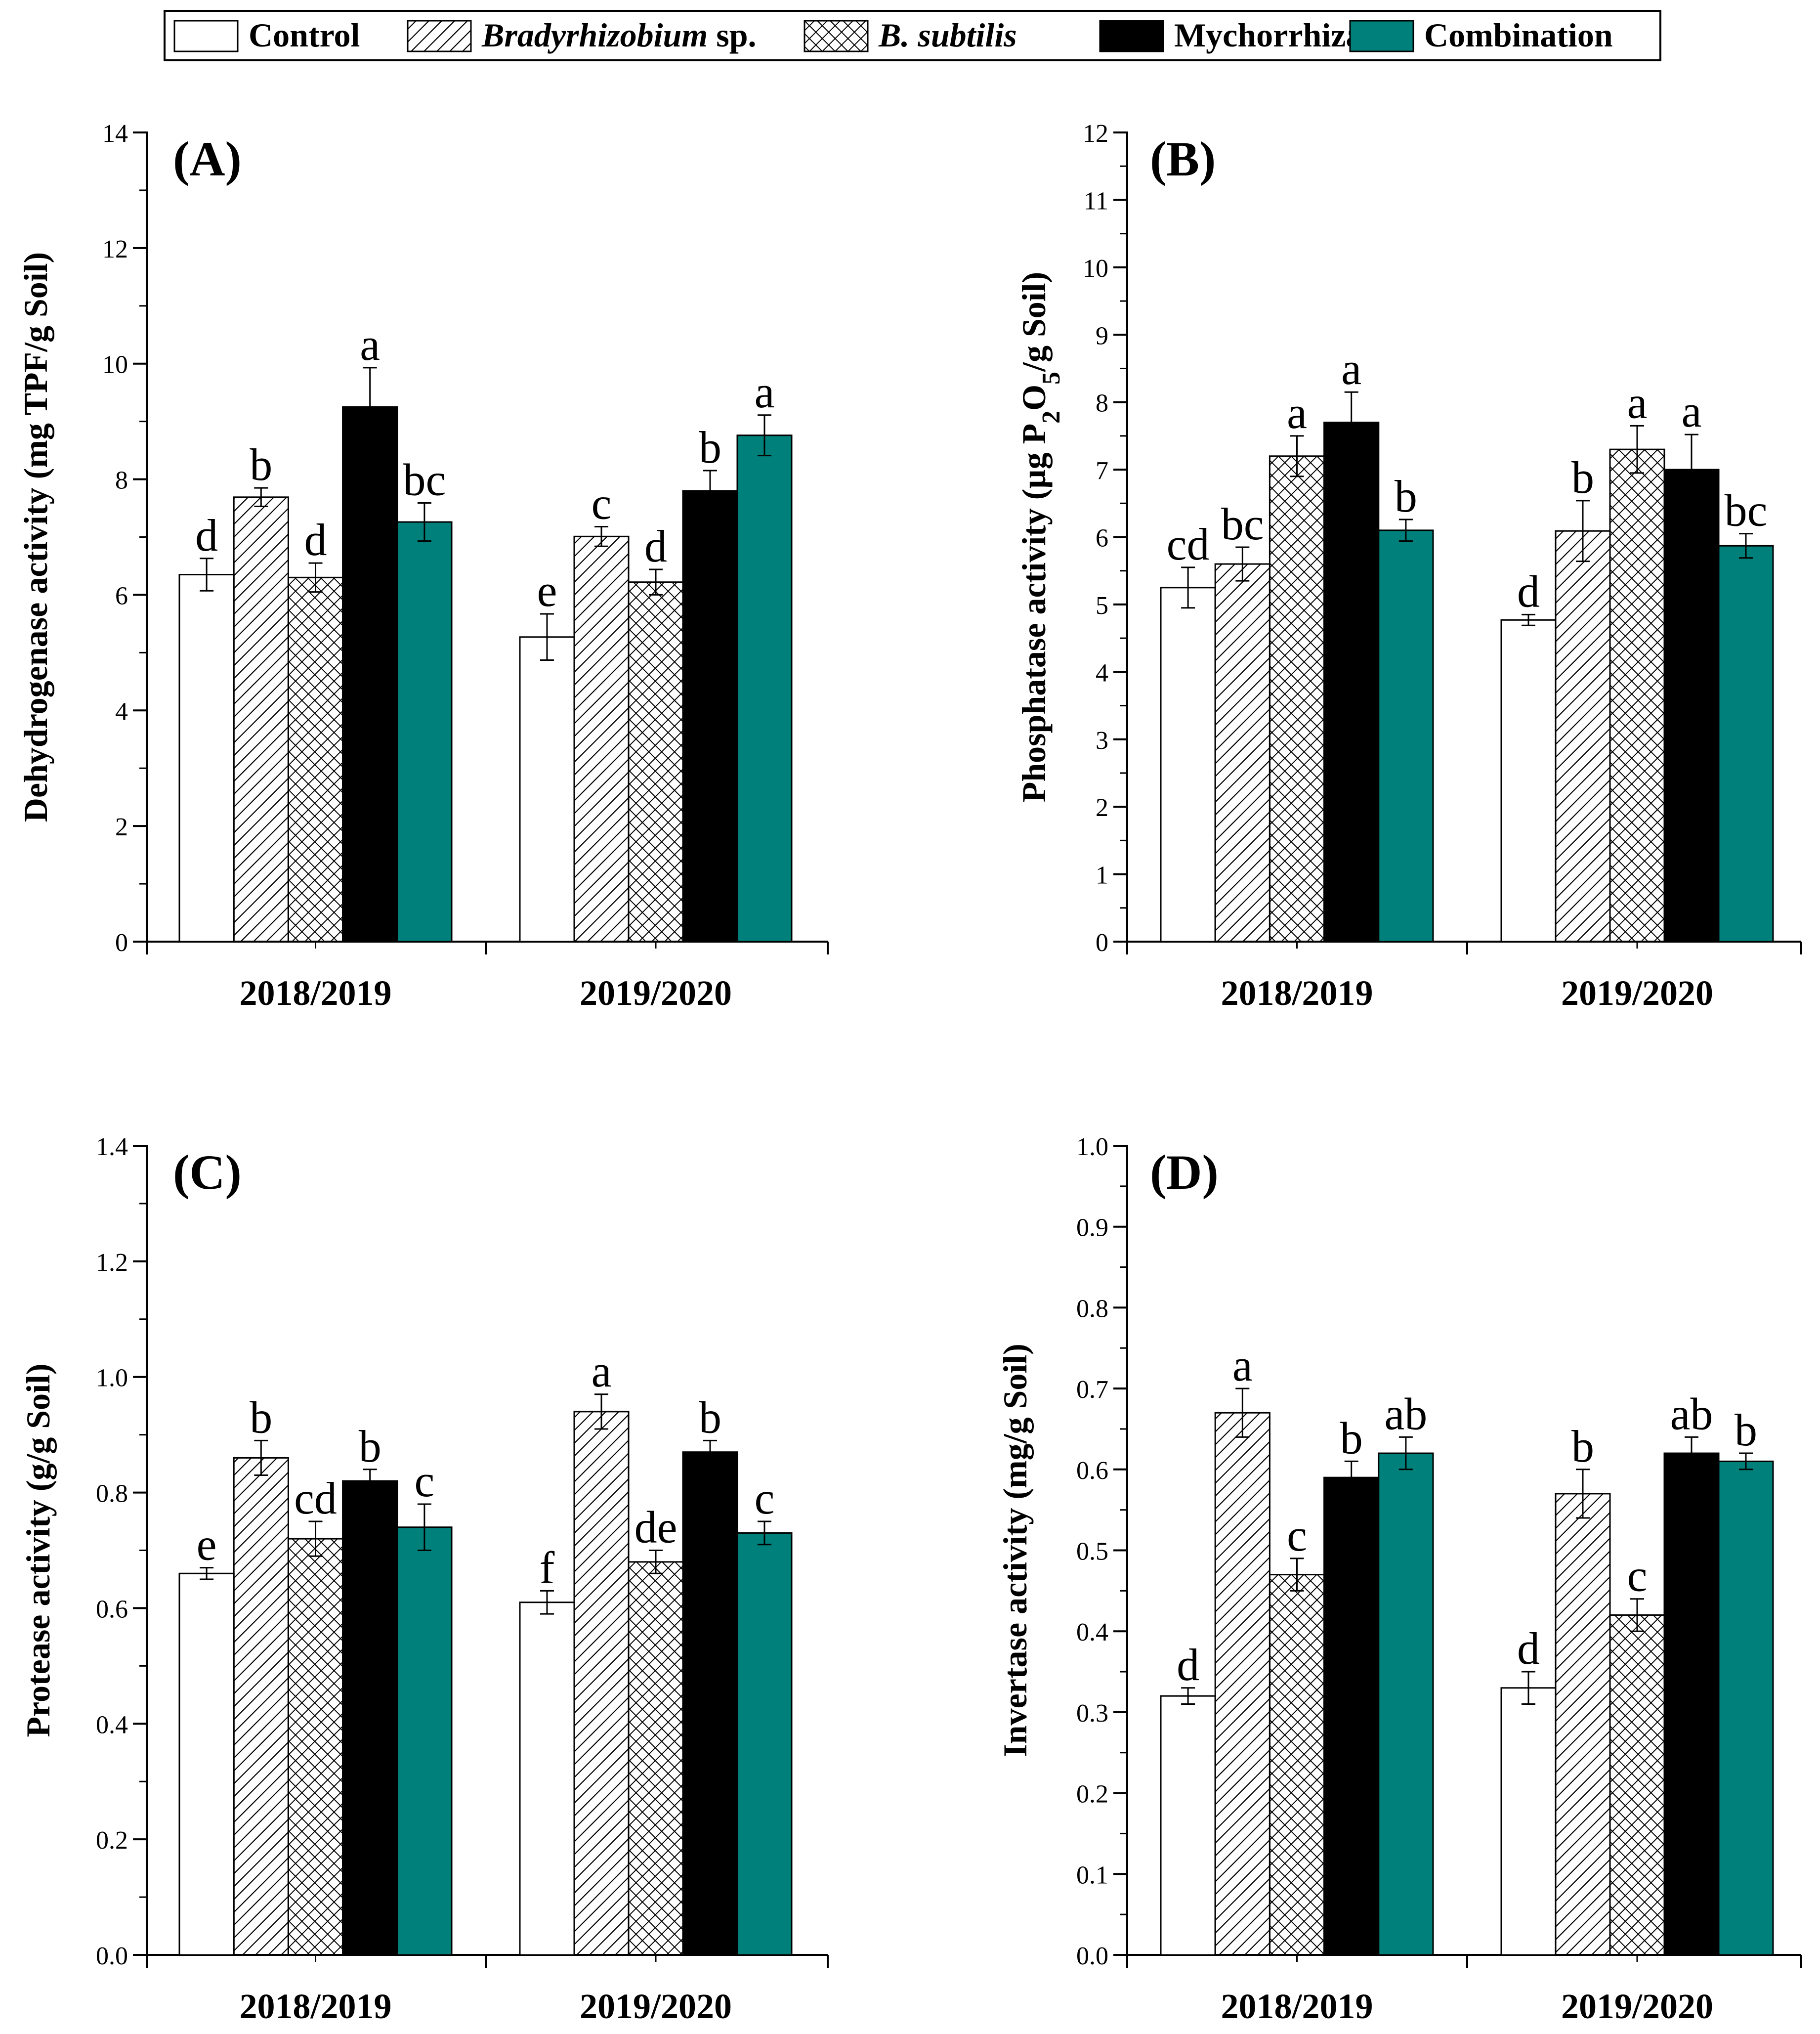 The image size is (1820, 2034). I want to click on significance-letter: de, so click(656, 1527).